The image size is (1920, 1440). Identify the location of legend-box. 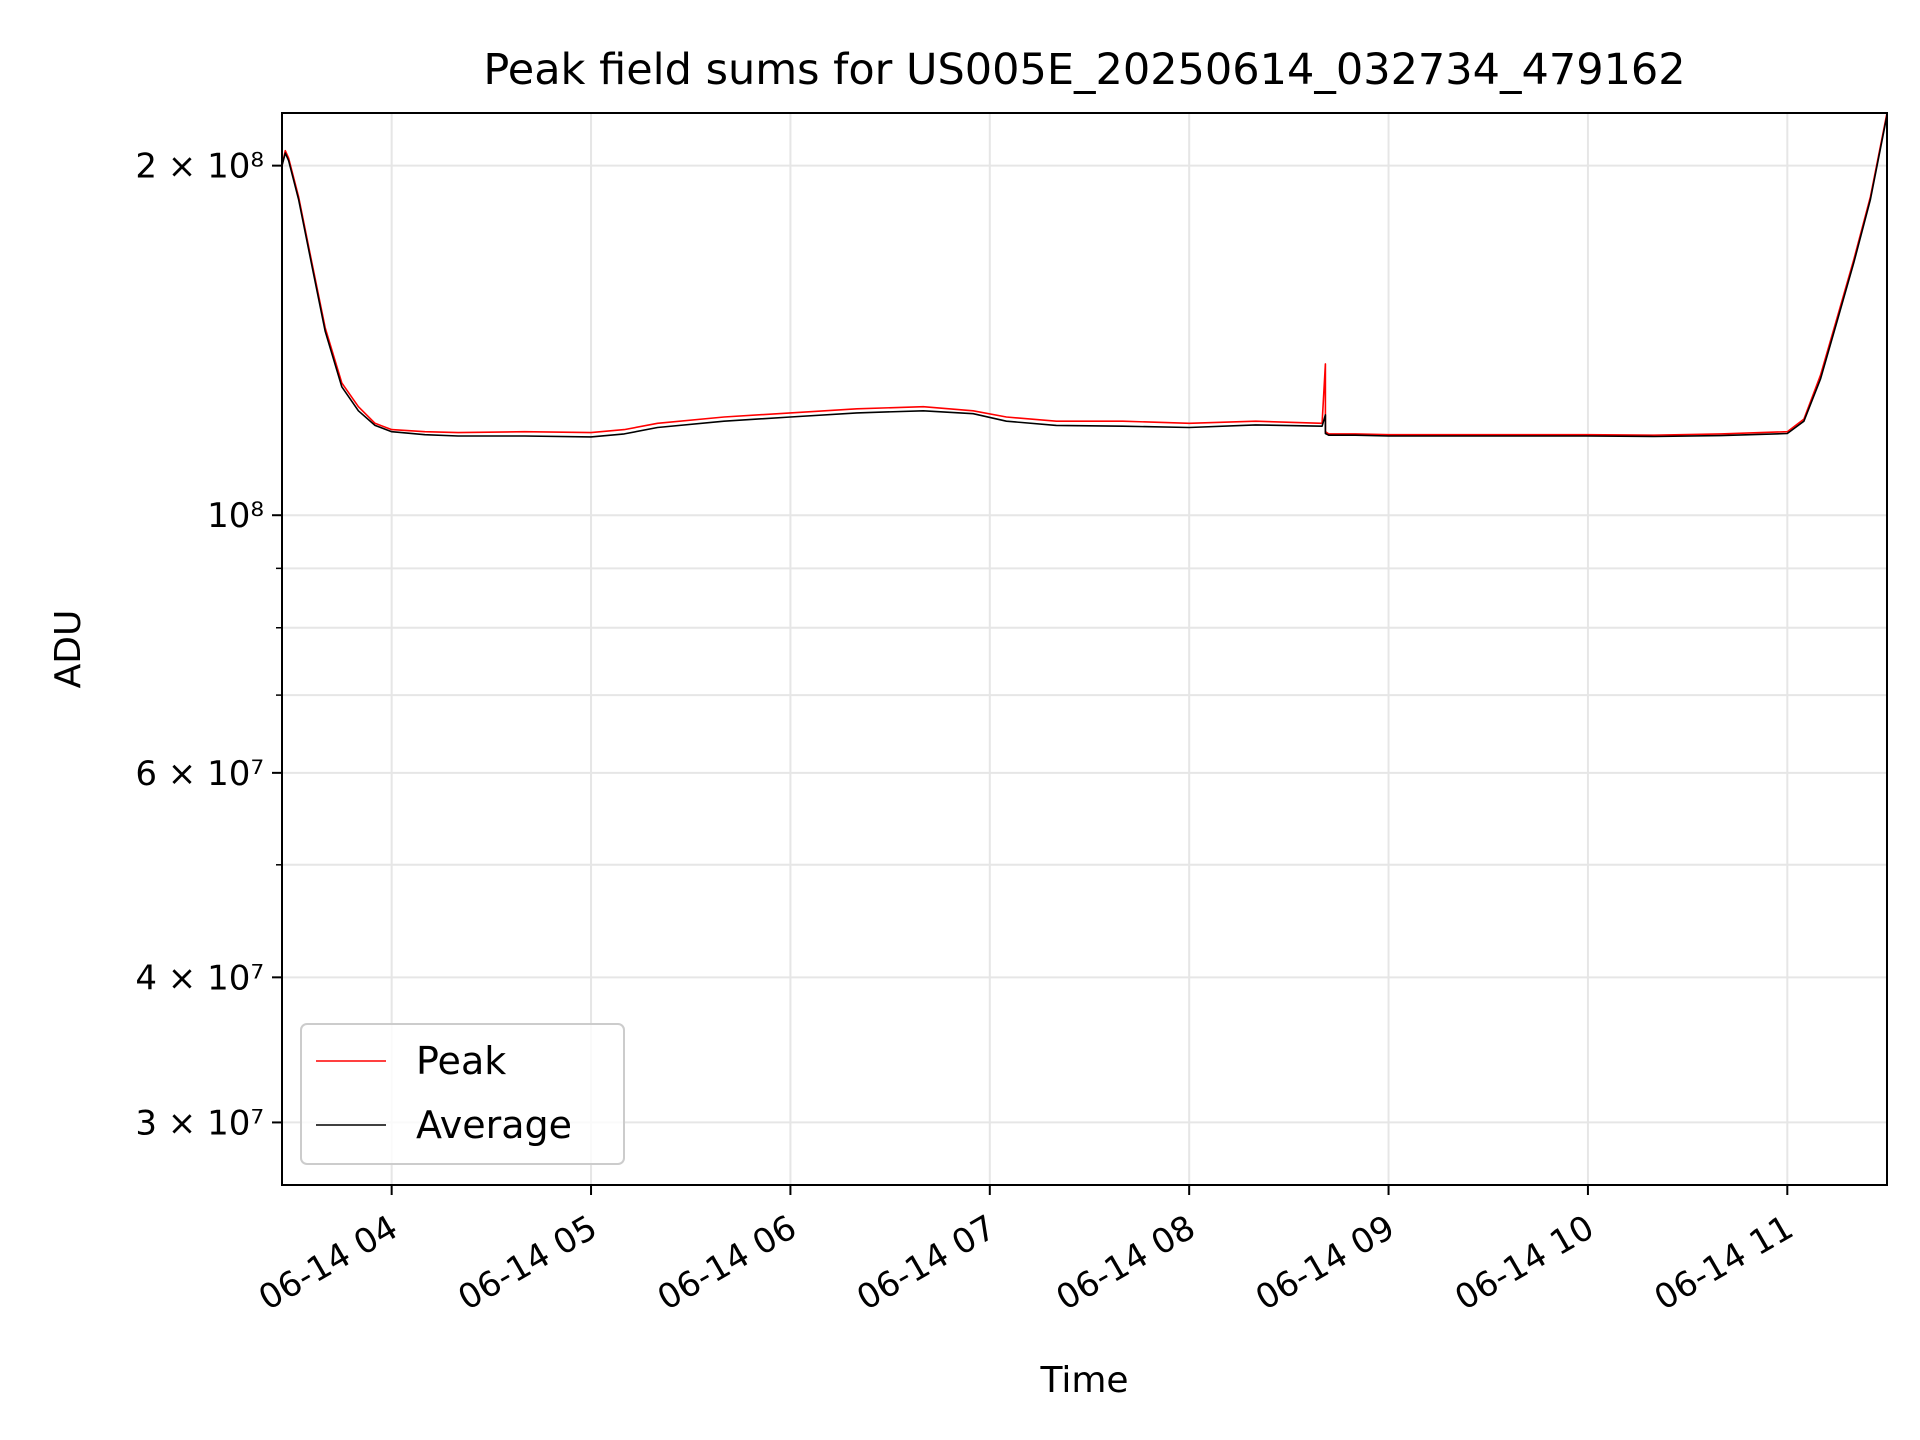
(462, 1094).